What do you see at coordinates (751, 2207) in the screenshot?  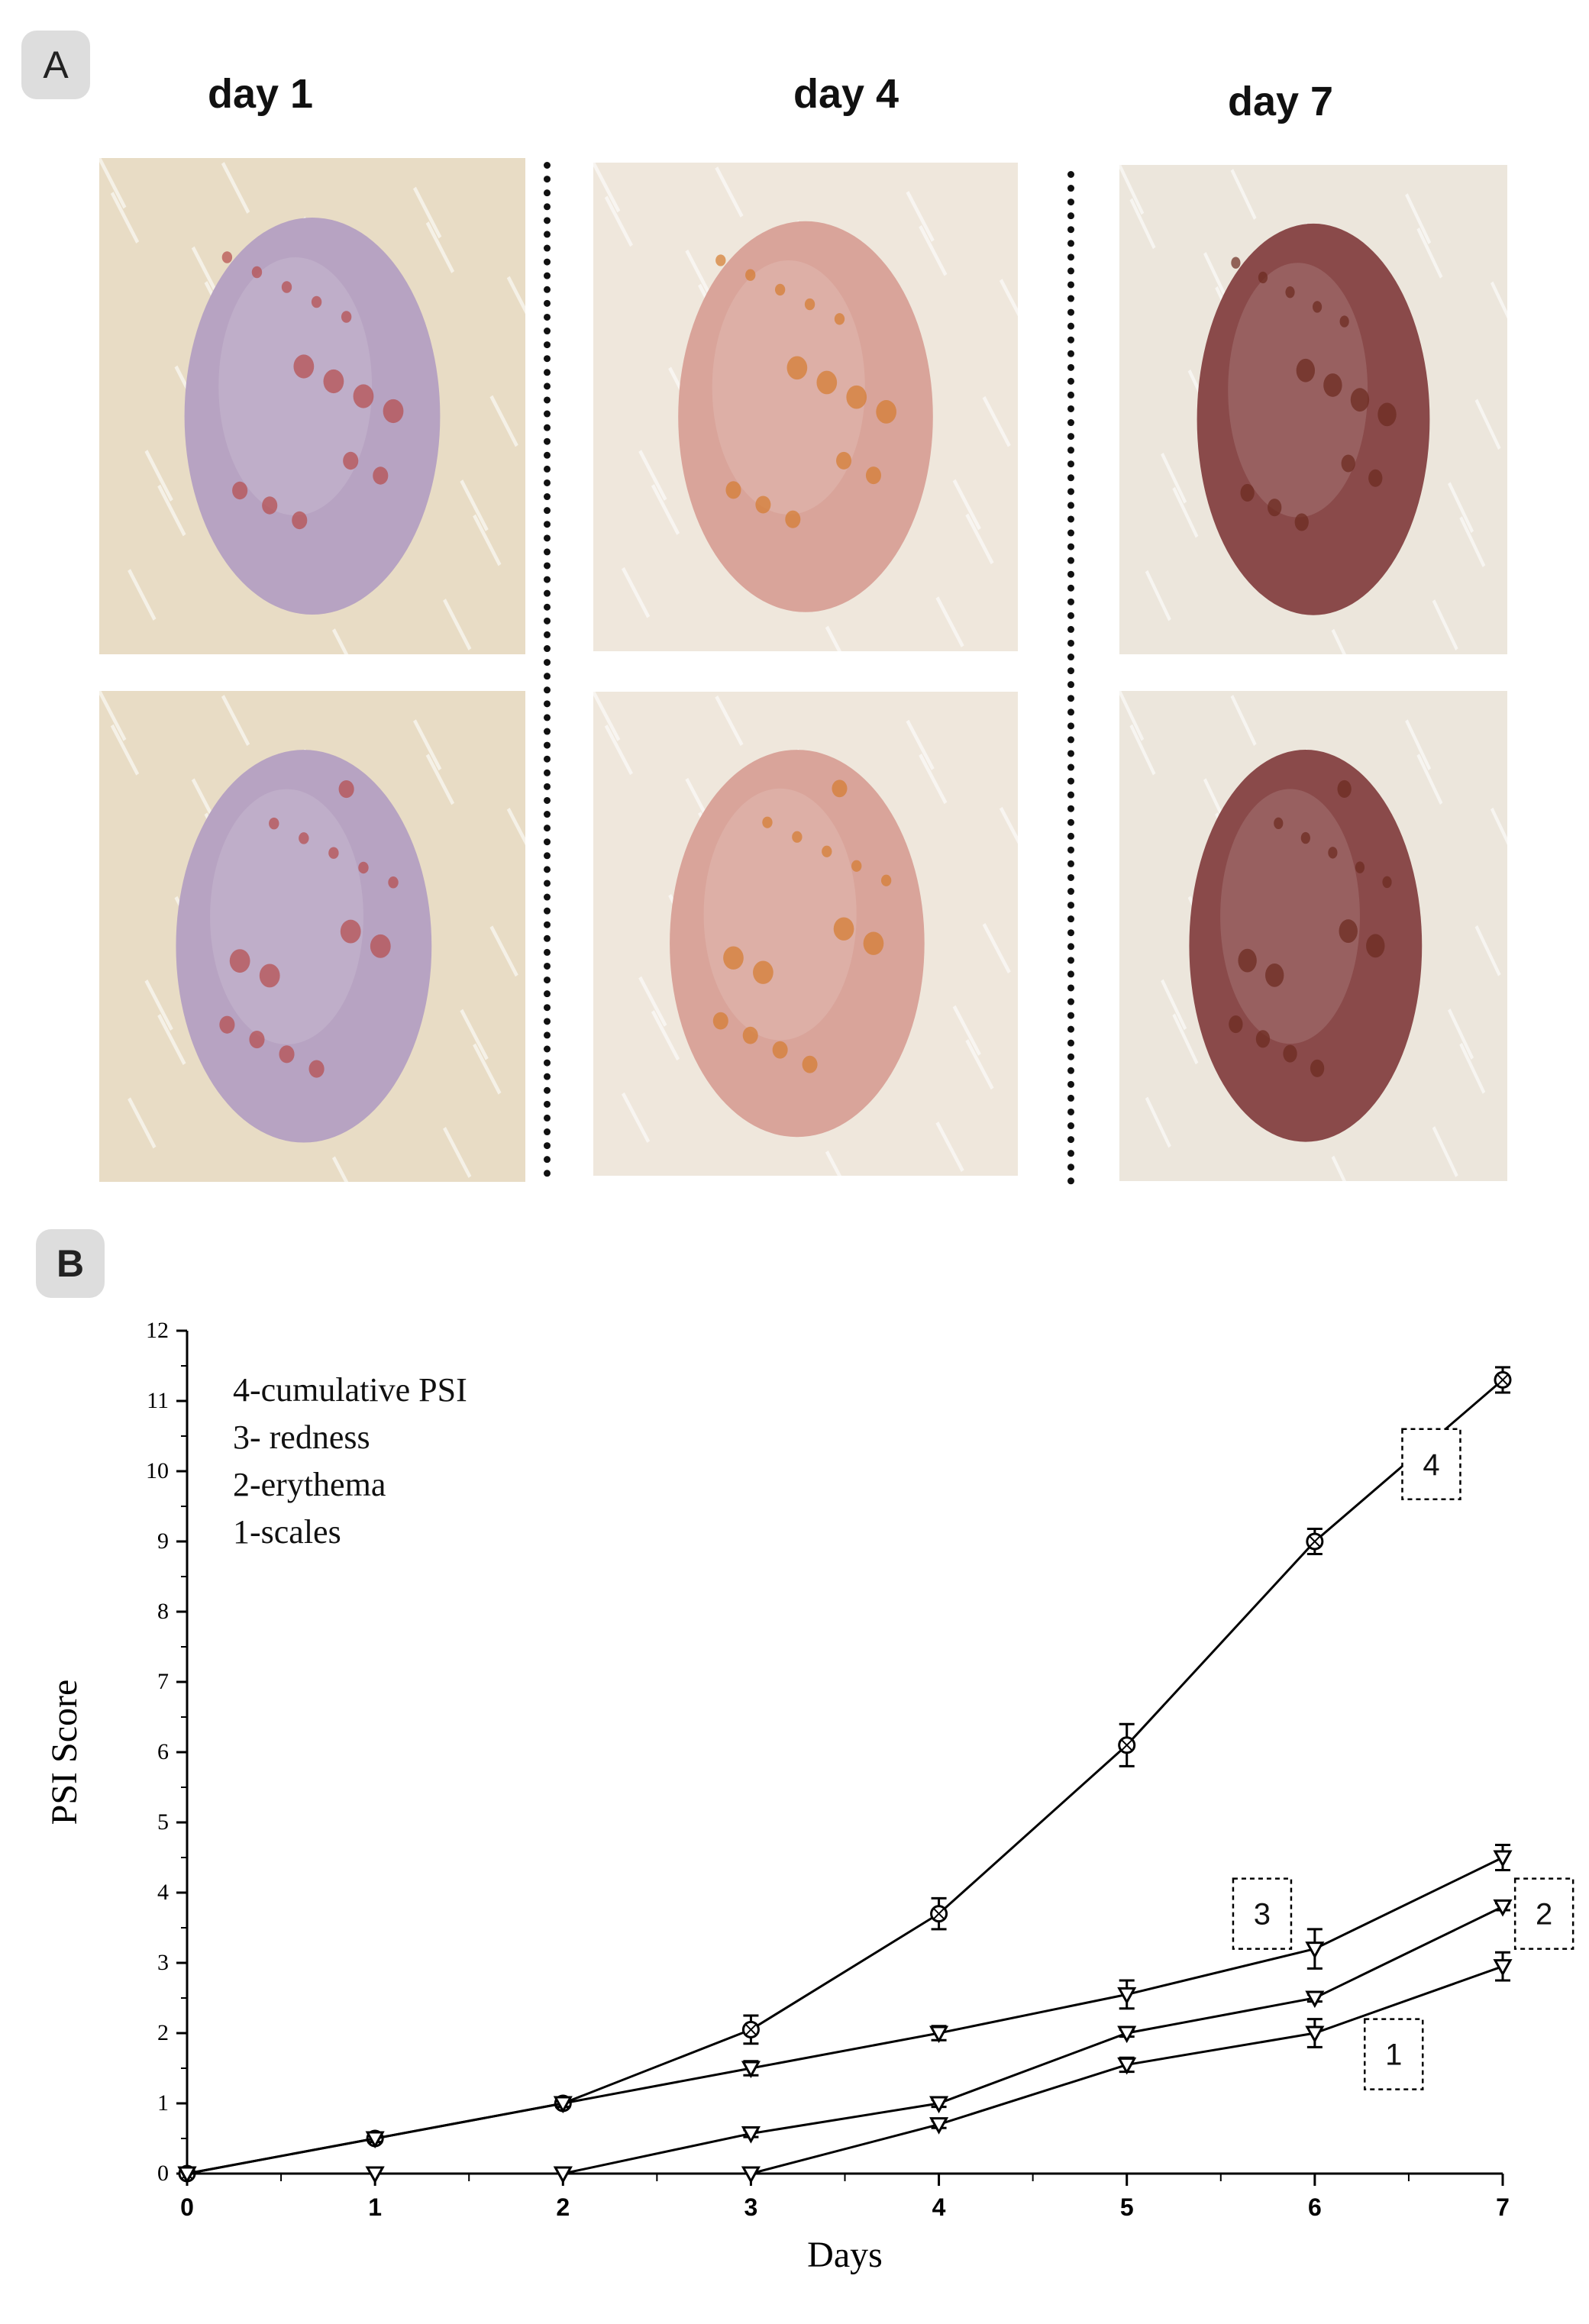 I see `x-tick-label: 3` at bounding box center [751, 2207].